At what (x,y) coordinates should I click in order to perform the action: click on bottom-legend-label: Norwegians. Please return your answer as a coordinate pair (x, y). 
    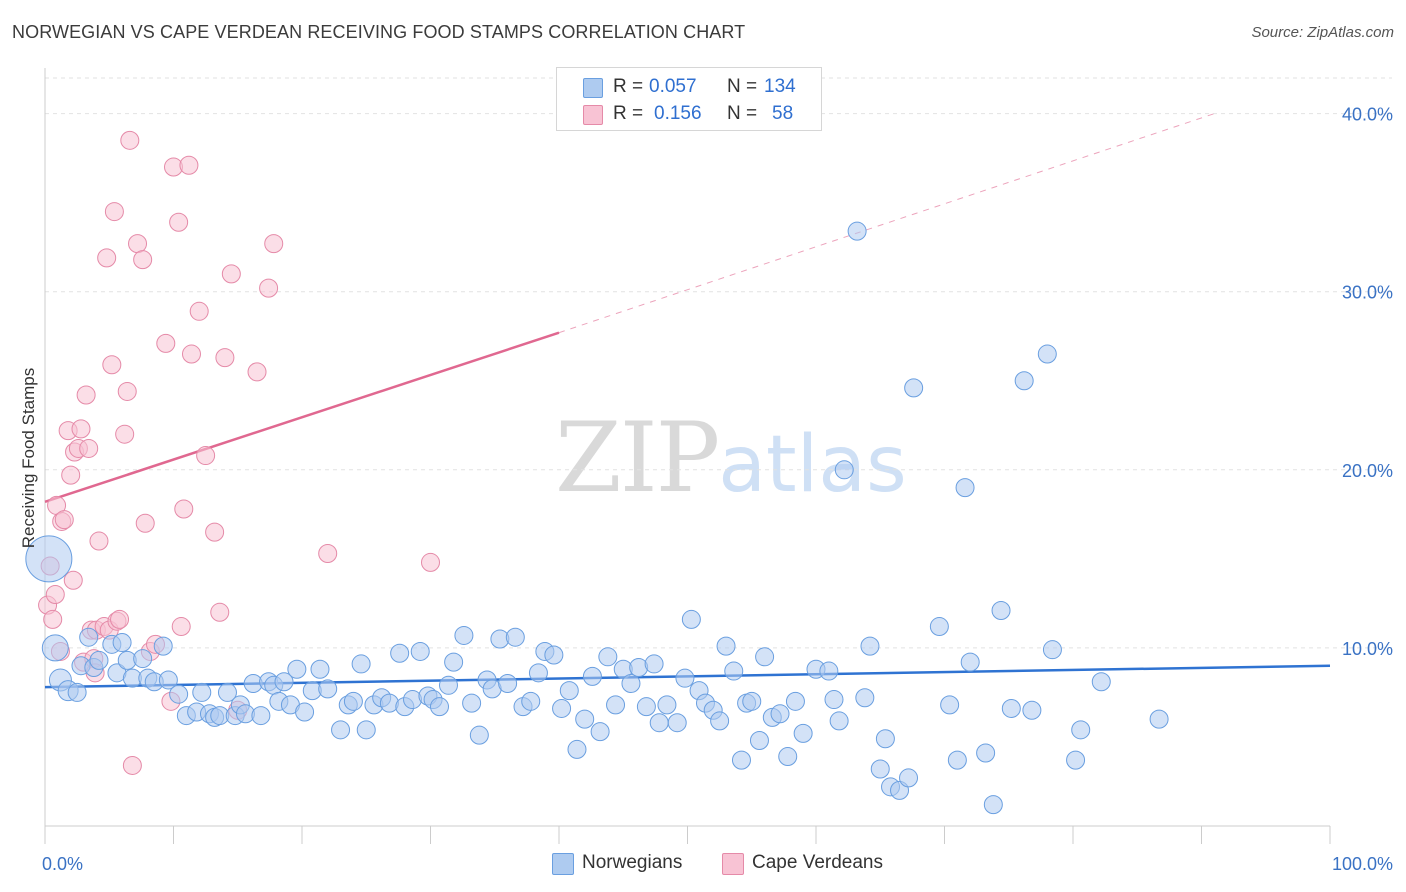
    Looking at the image, I should click on (632, 862).